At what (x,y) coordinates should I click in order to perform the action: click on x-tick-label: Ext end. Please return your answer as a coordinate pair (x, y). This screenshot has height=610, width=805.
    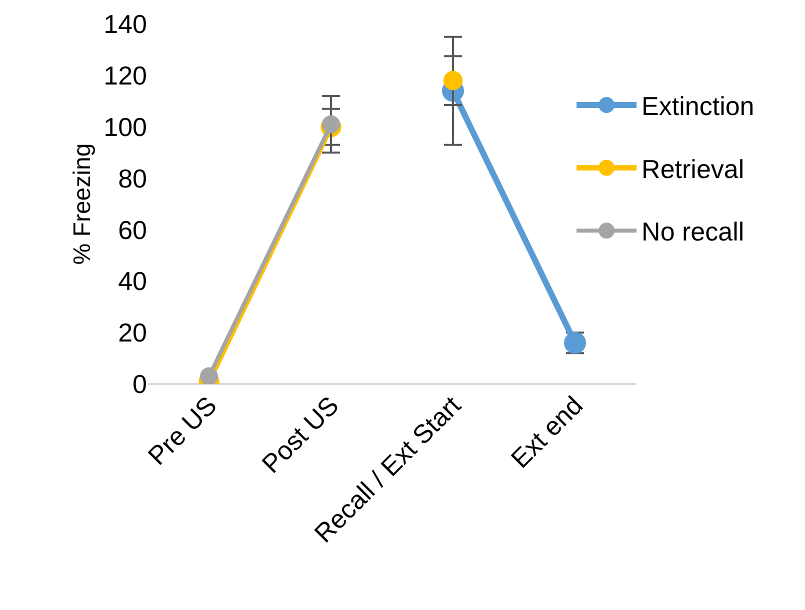
    Looking at the image, I should click on (546, 432).